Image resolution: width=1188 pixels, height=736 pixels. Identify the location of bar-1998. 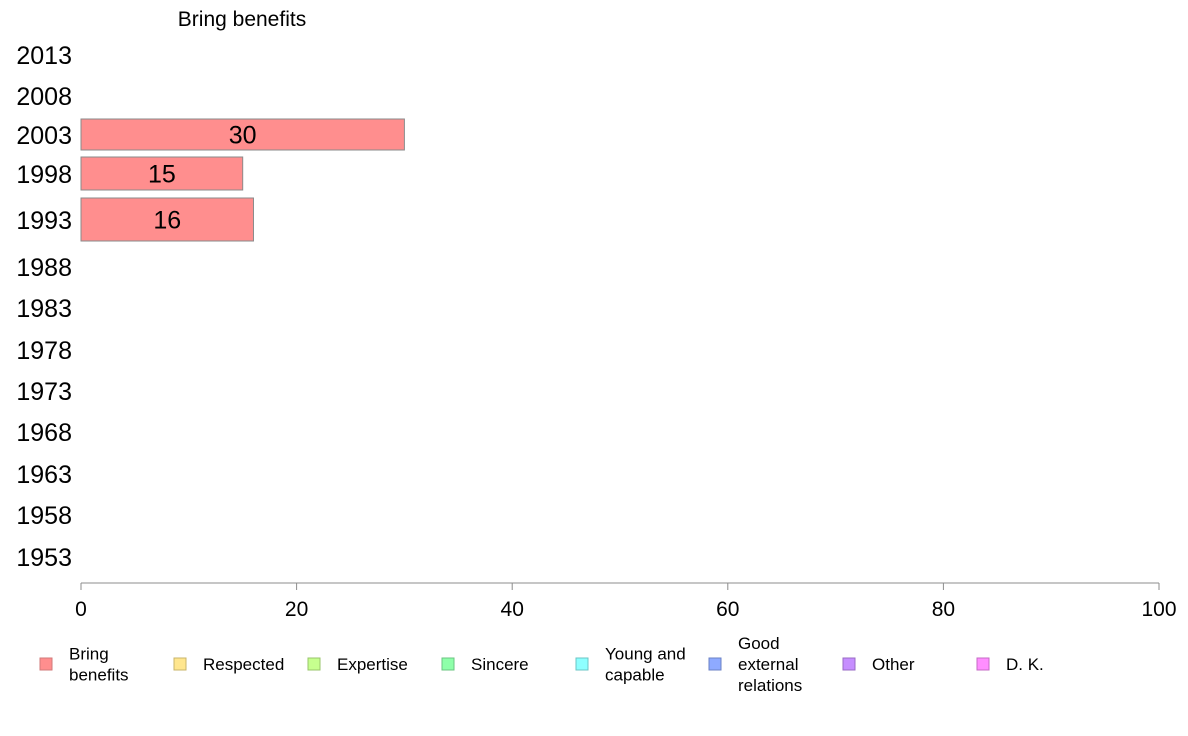
(162, 173).